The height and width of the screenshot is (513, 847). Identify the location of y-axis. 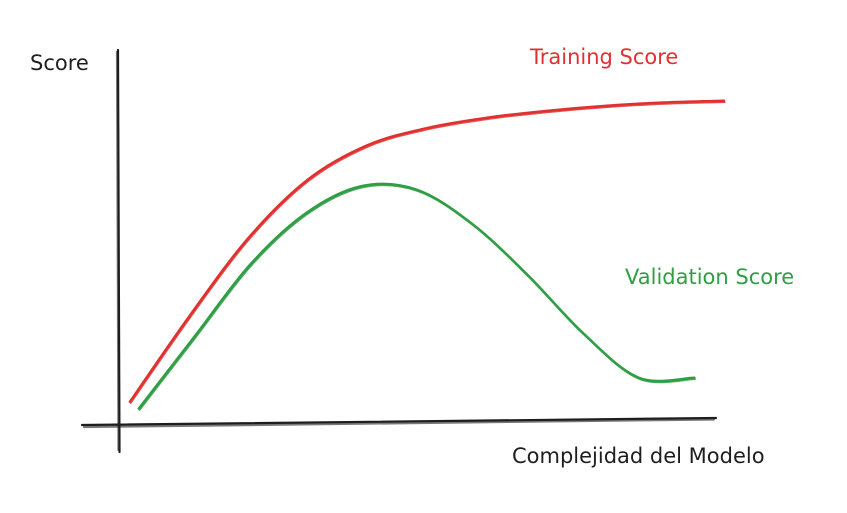
(118, 251).